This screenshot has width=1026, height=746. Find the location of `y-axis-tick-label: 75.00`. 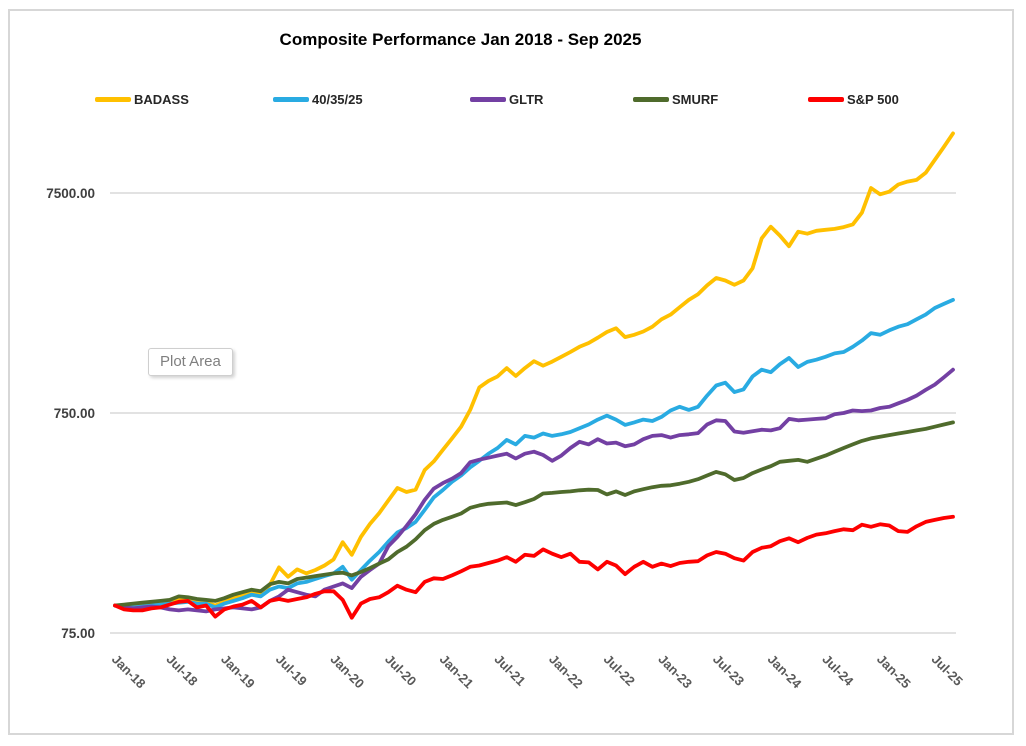

y-axis-tick-label: 75.00 is located at coordinates (78, 633).